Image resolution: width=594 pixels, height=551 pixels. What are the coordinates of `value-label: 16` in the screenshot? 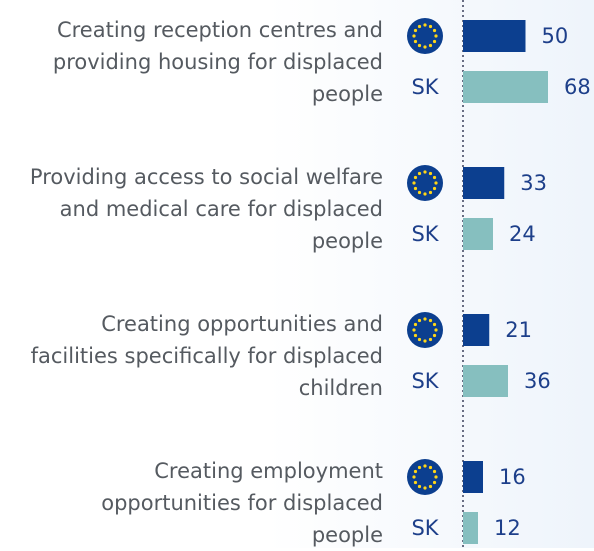 It's located at (512, 477).